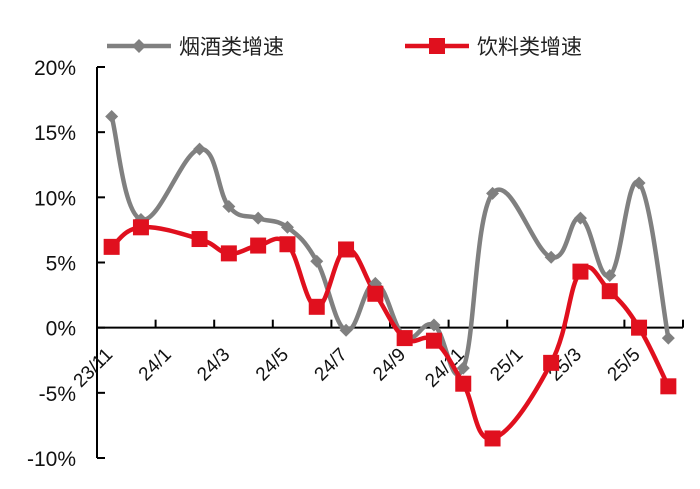 This screenshot has height=489, width=700. What do you see at coordinates (344, 47) in the screenshot?
I see `legend: 烟酒类增速 饮料类增速` at bounding box center [344, 47].